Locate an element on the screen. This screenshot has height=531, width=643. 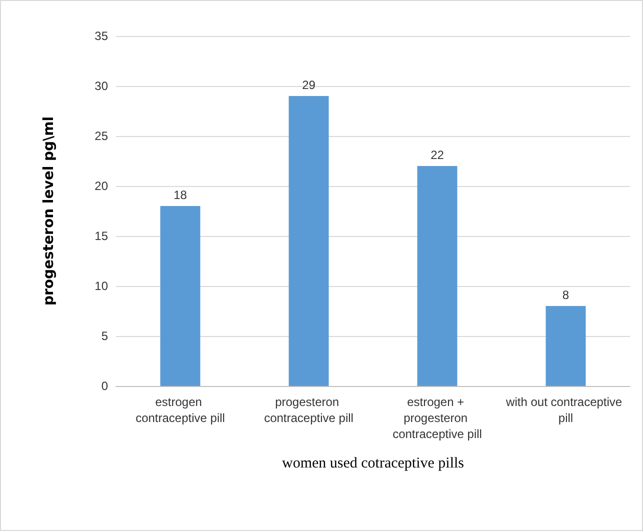
y-tick-label: 25 is located at coordinates (101, 136).